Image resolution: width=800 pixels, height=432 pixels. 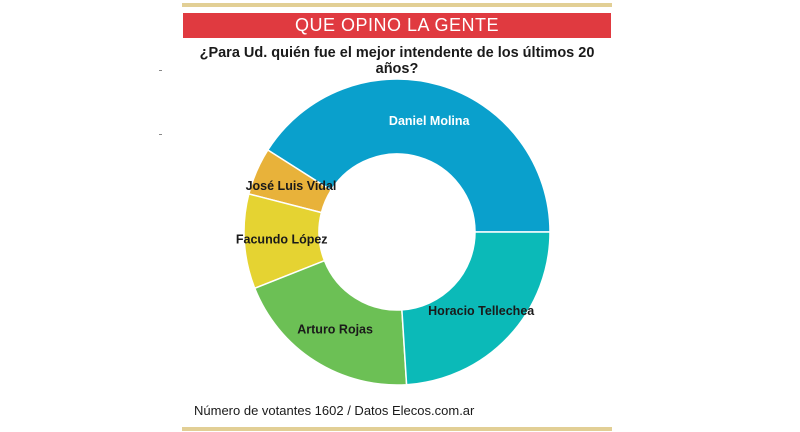 I want to click on slice-horacio-tellechea, so click(x=476, y=308).